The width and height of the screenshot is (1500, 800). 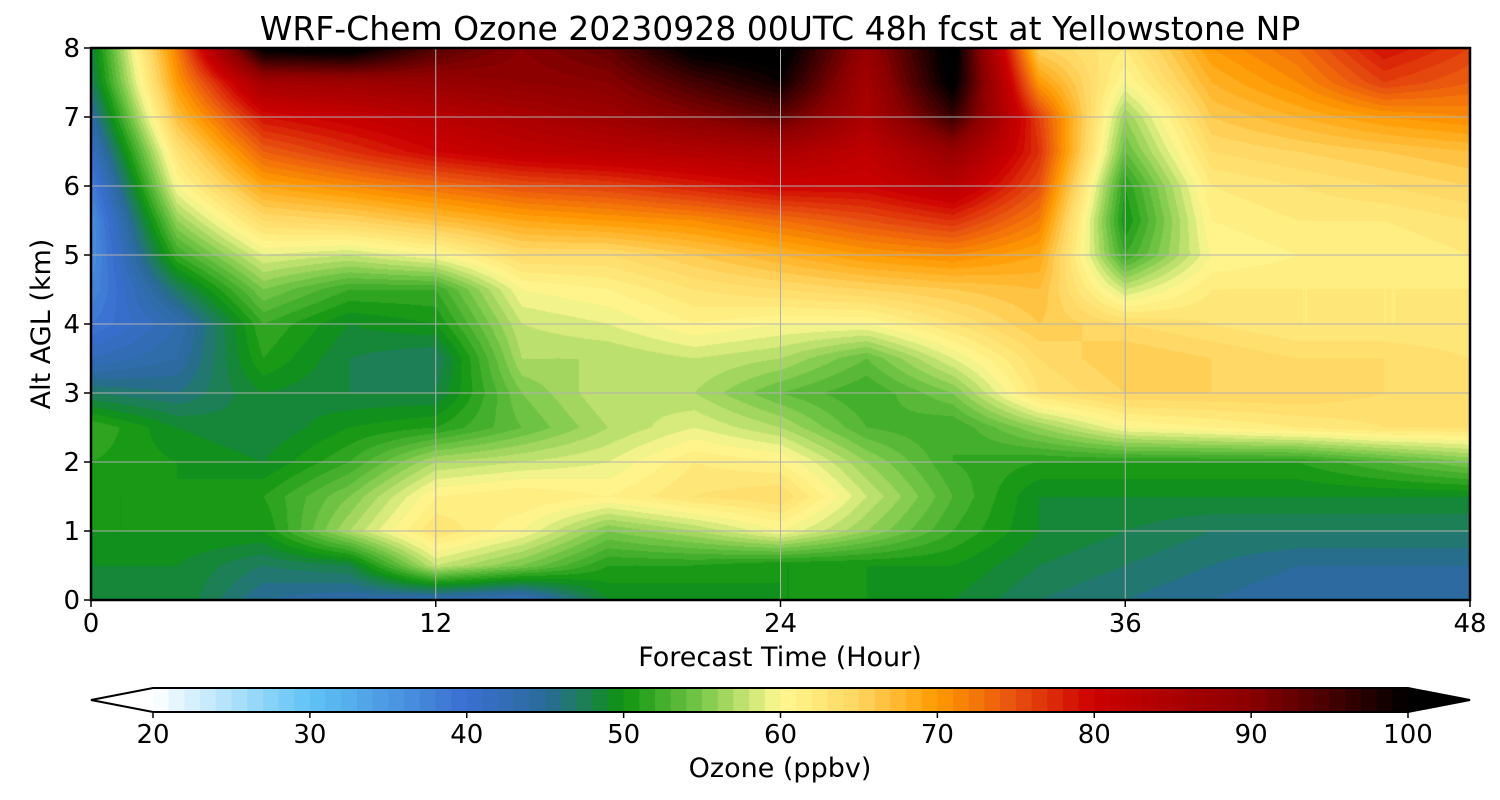 I want to click on colorbar-tick-label: 80, so click(x=1094, y=735).